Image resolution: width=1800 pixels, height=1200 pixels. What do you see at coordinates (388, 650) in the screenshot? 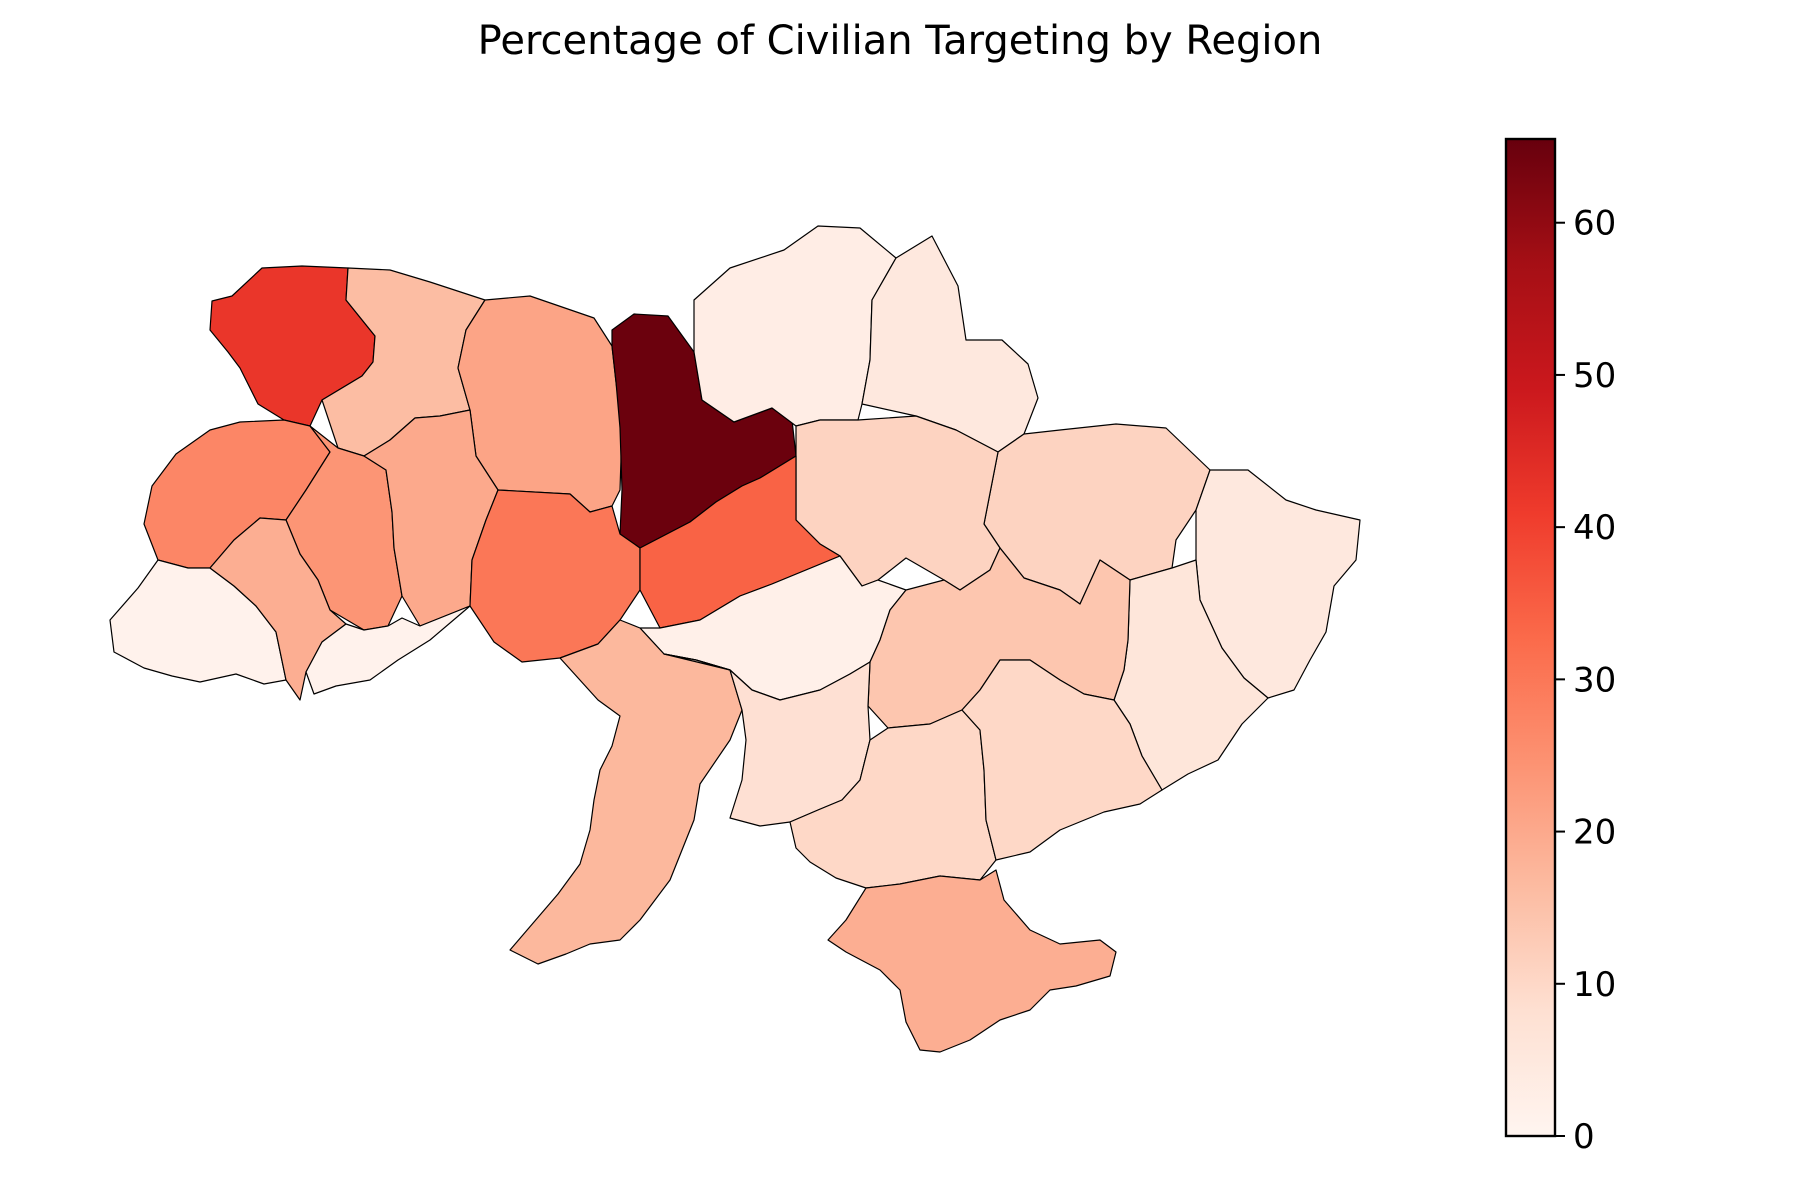
I see `region-chernivtsi` at bounding box center [388, 650].